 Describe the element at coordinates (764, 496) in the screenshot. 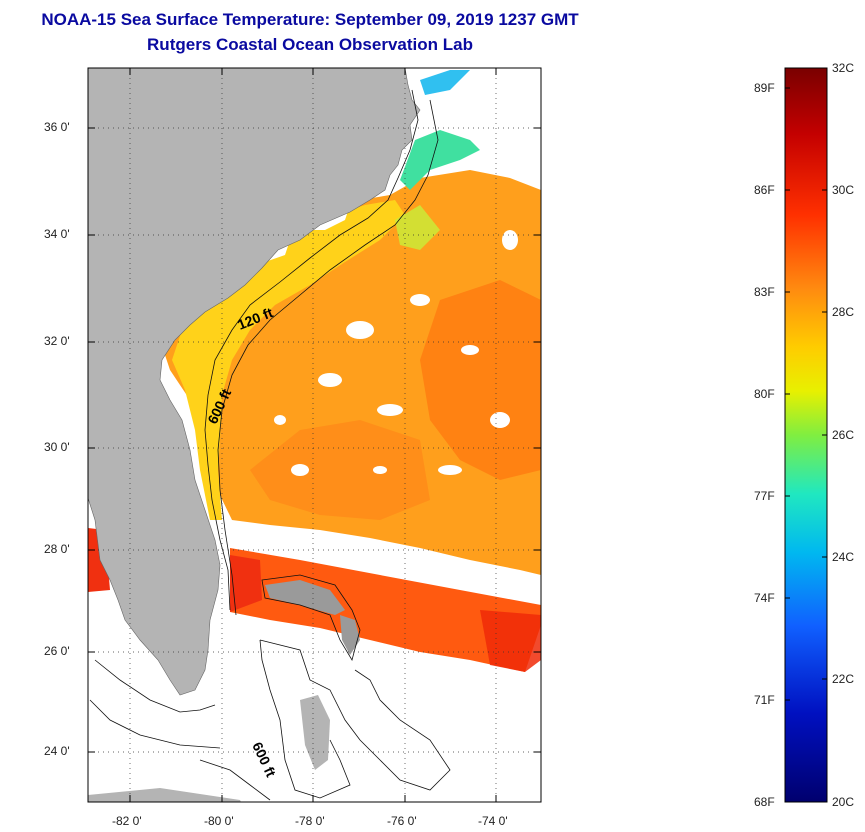

I see `colorbar-f-77: 77F` at that location.